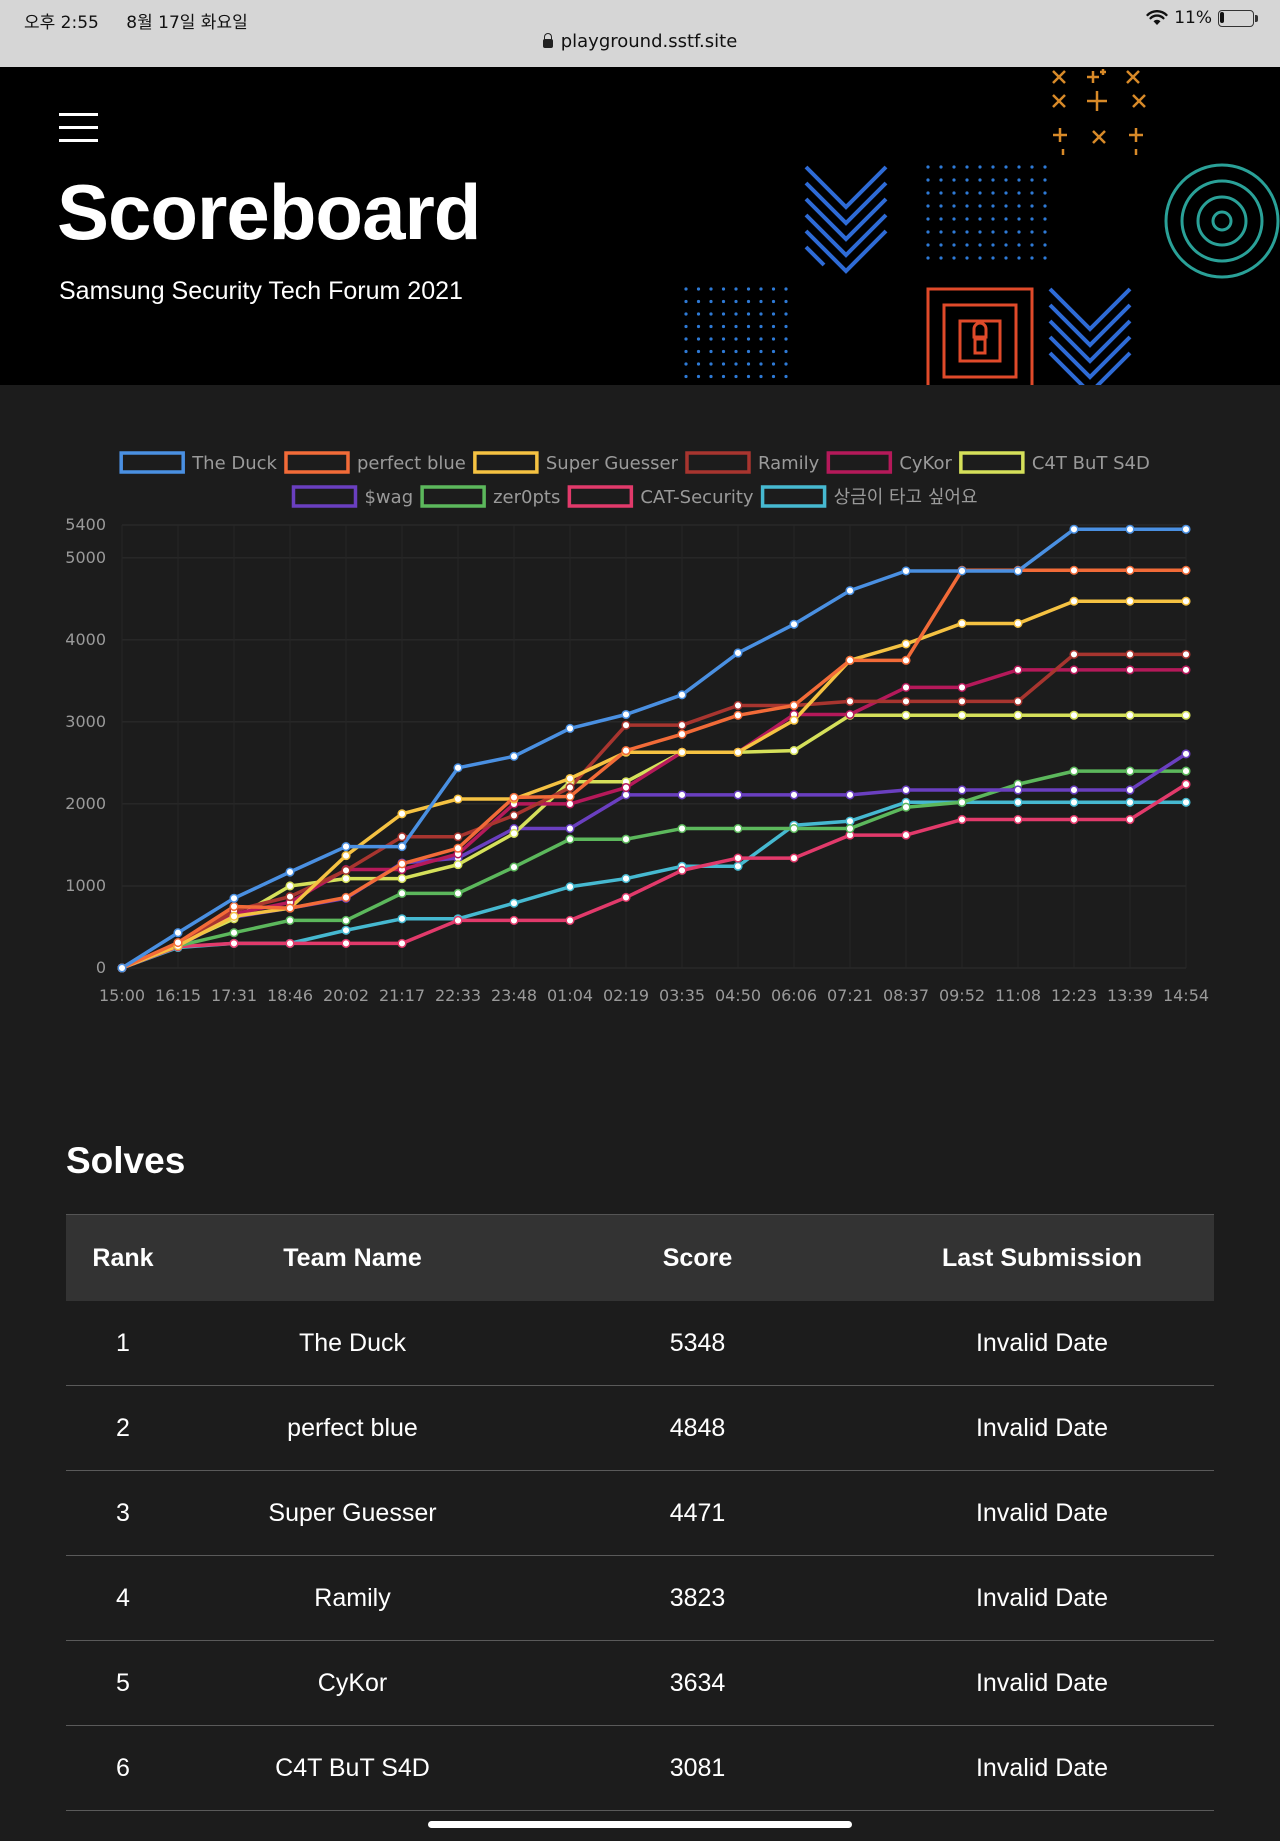 The image size is (1280, 1841). Describe the element at coordinates (697, 1428) in the screenshot. I see `score-cell: 4848` at that location.